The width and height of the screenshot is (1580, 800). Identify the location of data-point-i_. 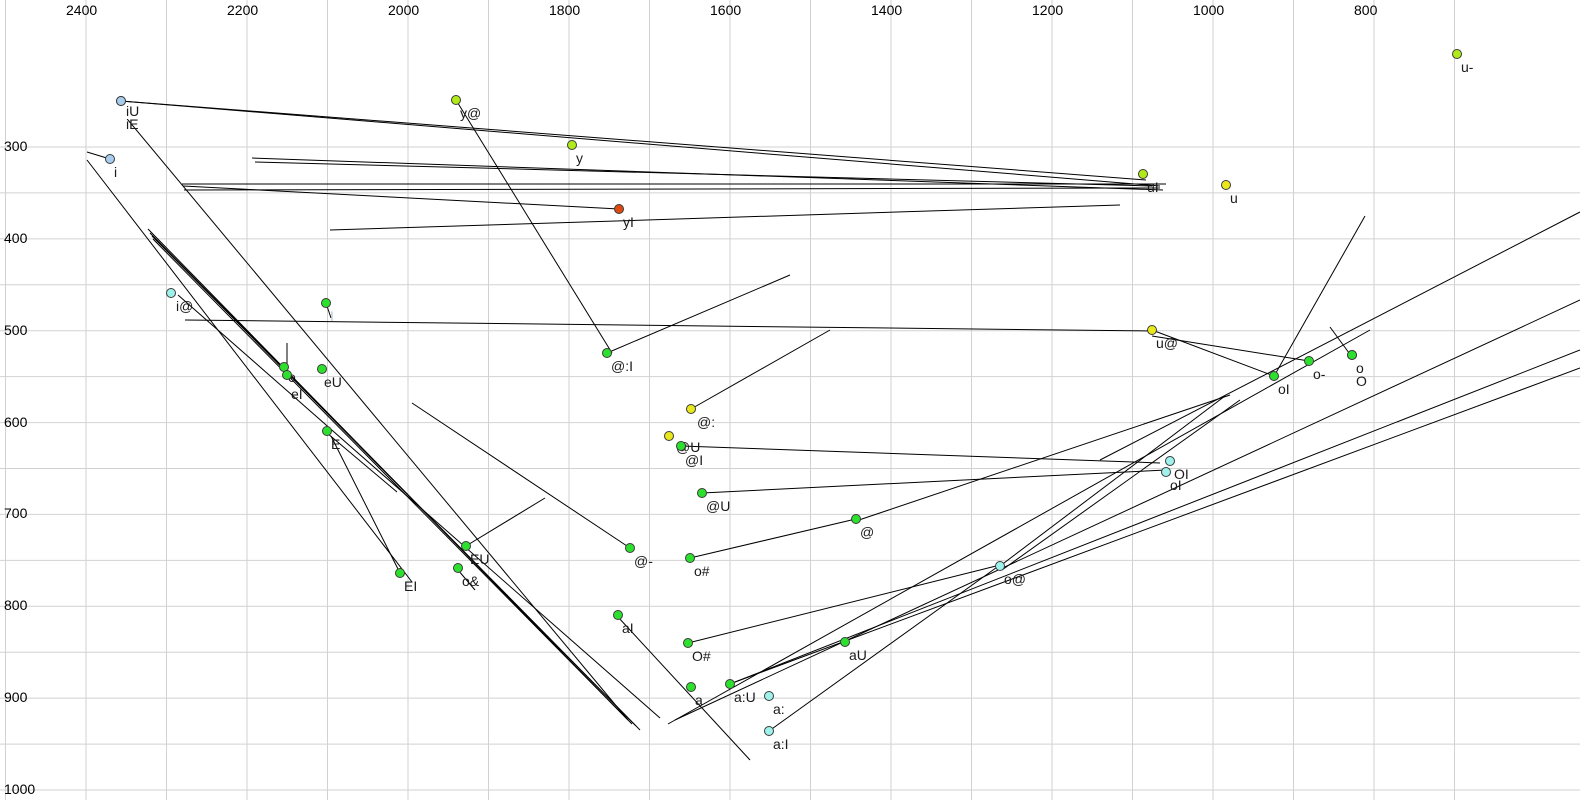
(171, 293).